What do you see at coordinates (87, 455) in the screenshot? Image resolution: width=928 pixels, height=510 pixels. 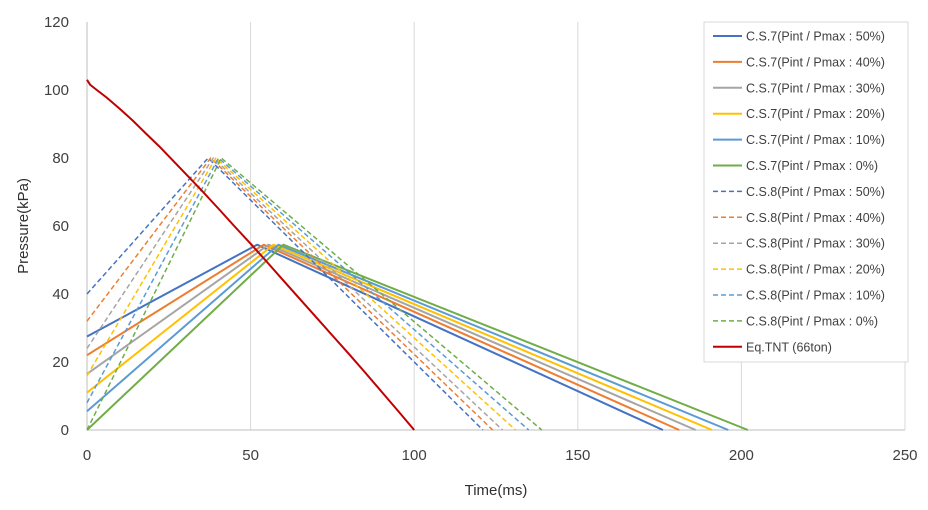 I see `x-tick-label: 0` at bounding box center [87, 455].